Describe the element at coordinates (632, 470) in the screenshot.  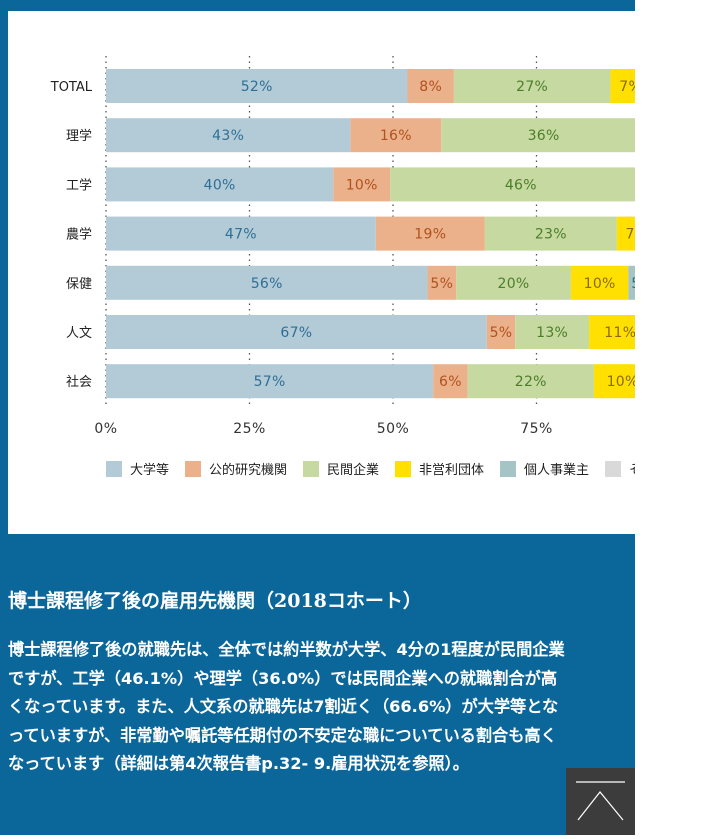
I see `legend-label: その他` at that location.